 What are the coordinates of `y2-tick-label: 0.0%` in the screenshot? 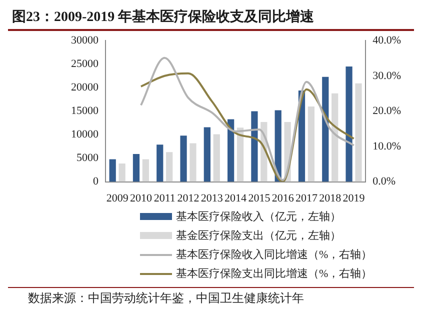 It's located at (384, 182).